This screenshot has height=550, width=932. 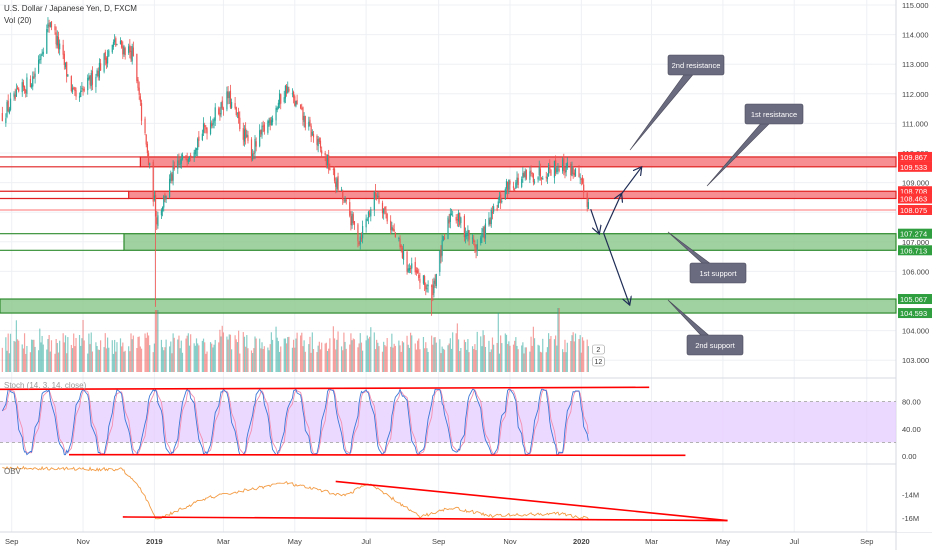 What do you see at coordinates (365, 493) in the screenshot?
I see `obv-pane` at bounding box center [365, 493].